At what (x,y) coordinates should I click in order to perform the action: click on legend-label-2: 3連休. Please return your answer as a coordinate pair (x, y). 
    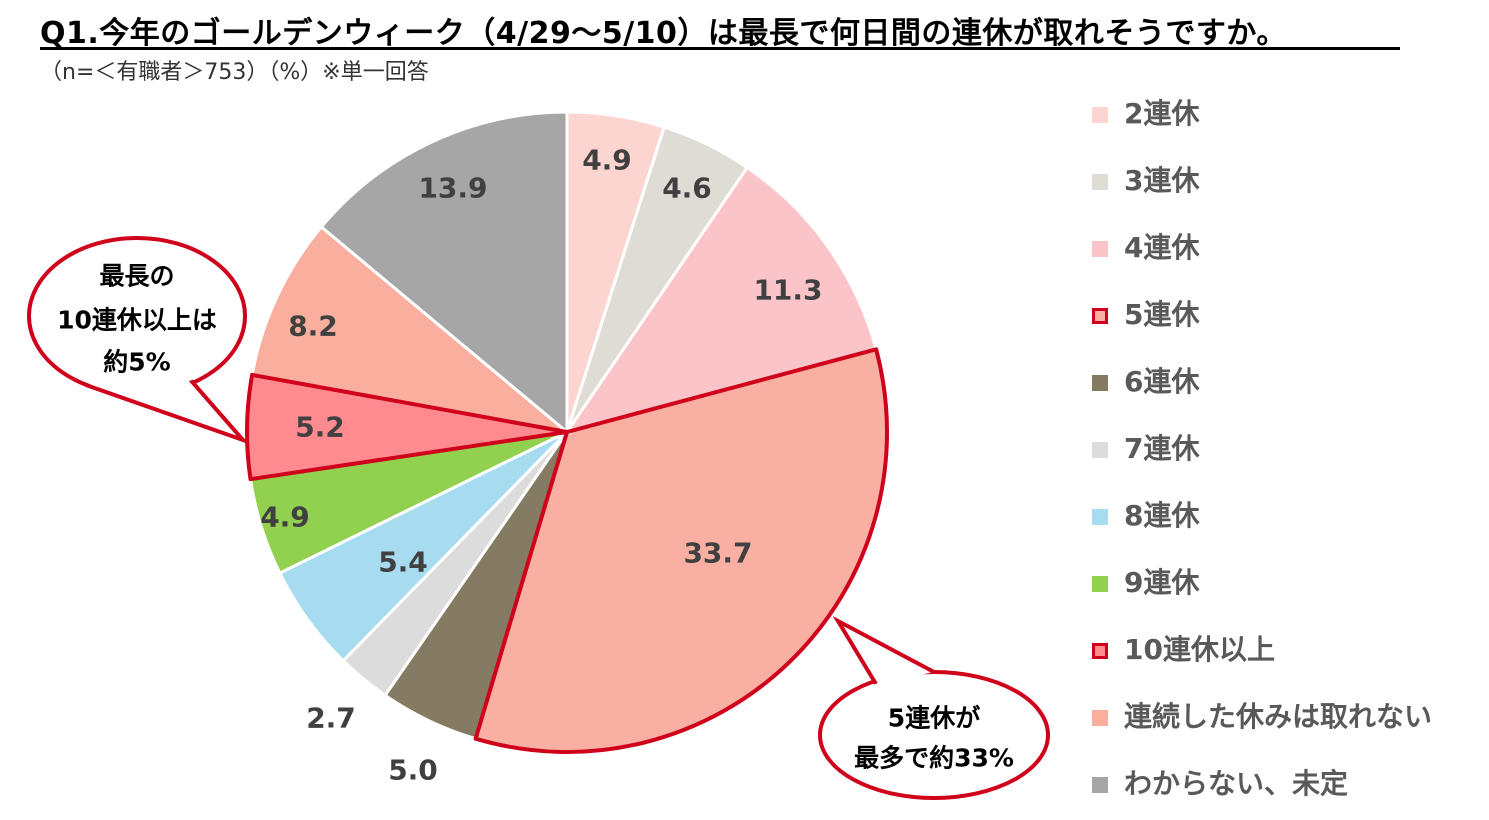
    Looking at the image, I should click on (1162, 180).